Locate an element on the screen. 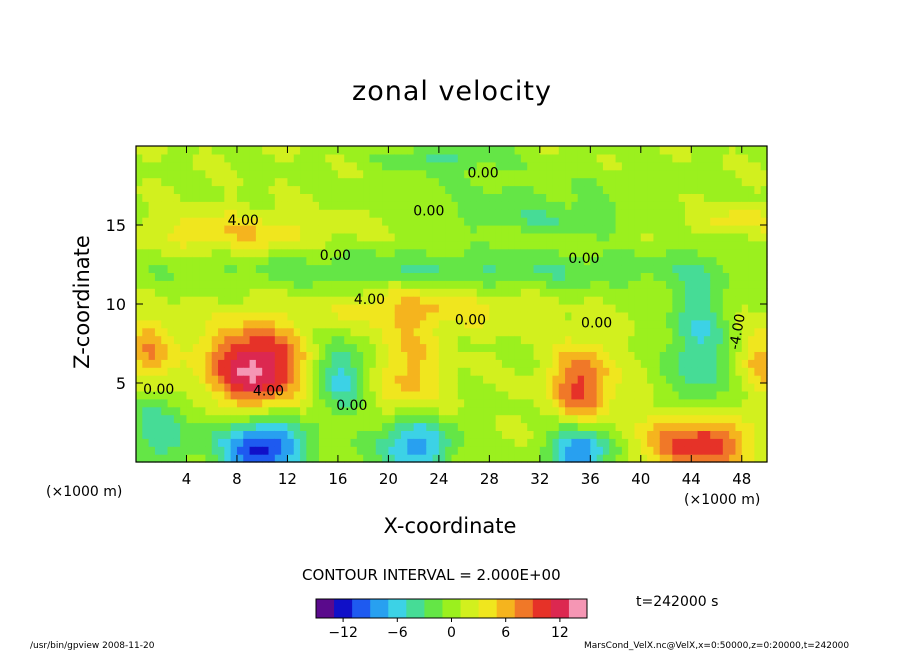  colorbar-swatch is located at coordinates (470, 608).